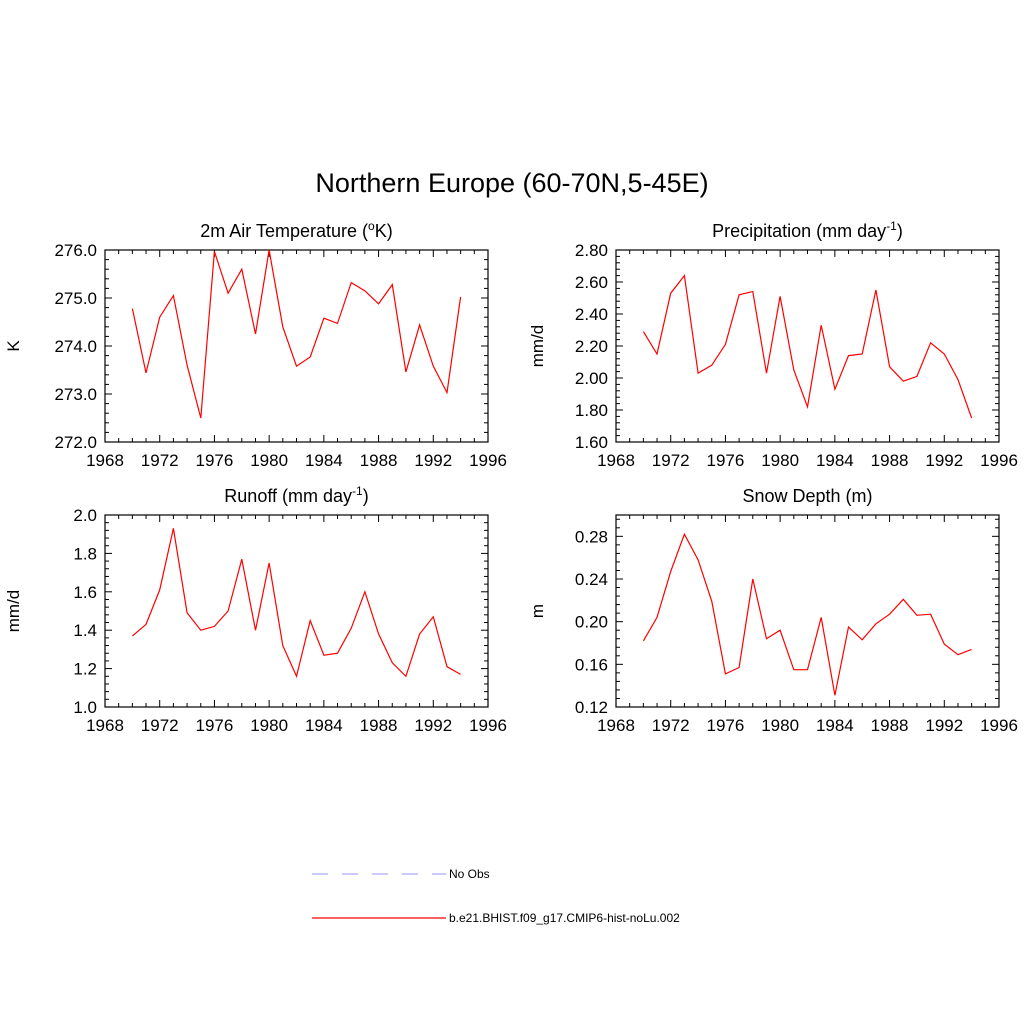  Describe the element at coordinates (564, 918) in the screenshot. I see `legend-label: b.e21.BHIST.f09_g17.CMIP6-hist-noLu.002` at that location.